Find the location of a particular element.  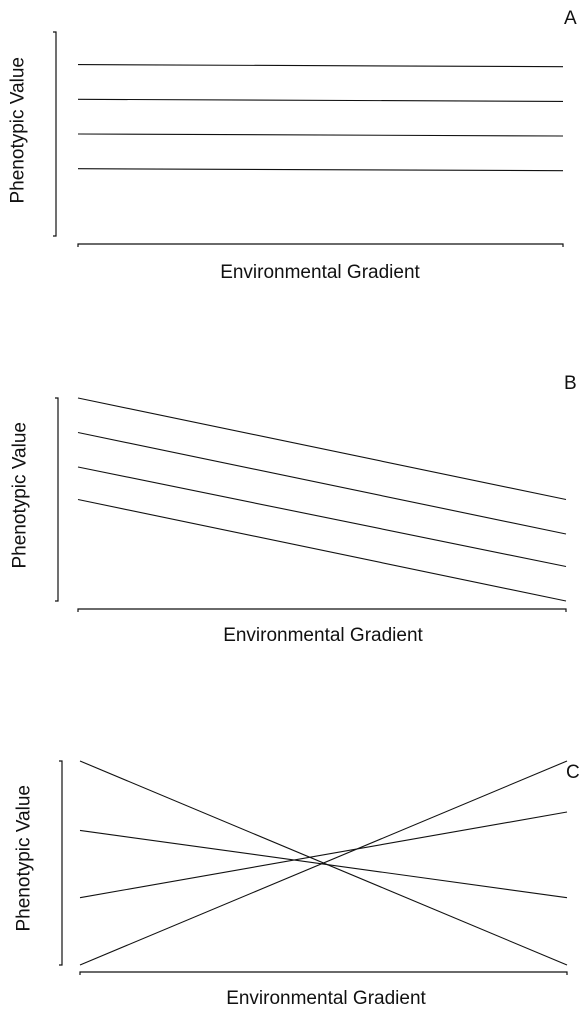

panel-label-c: C is located at coordinates (573, 772).